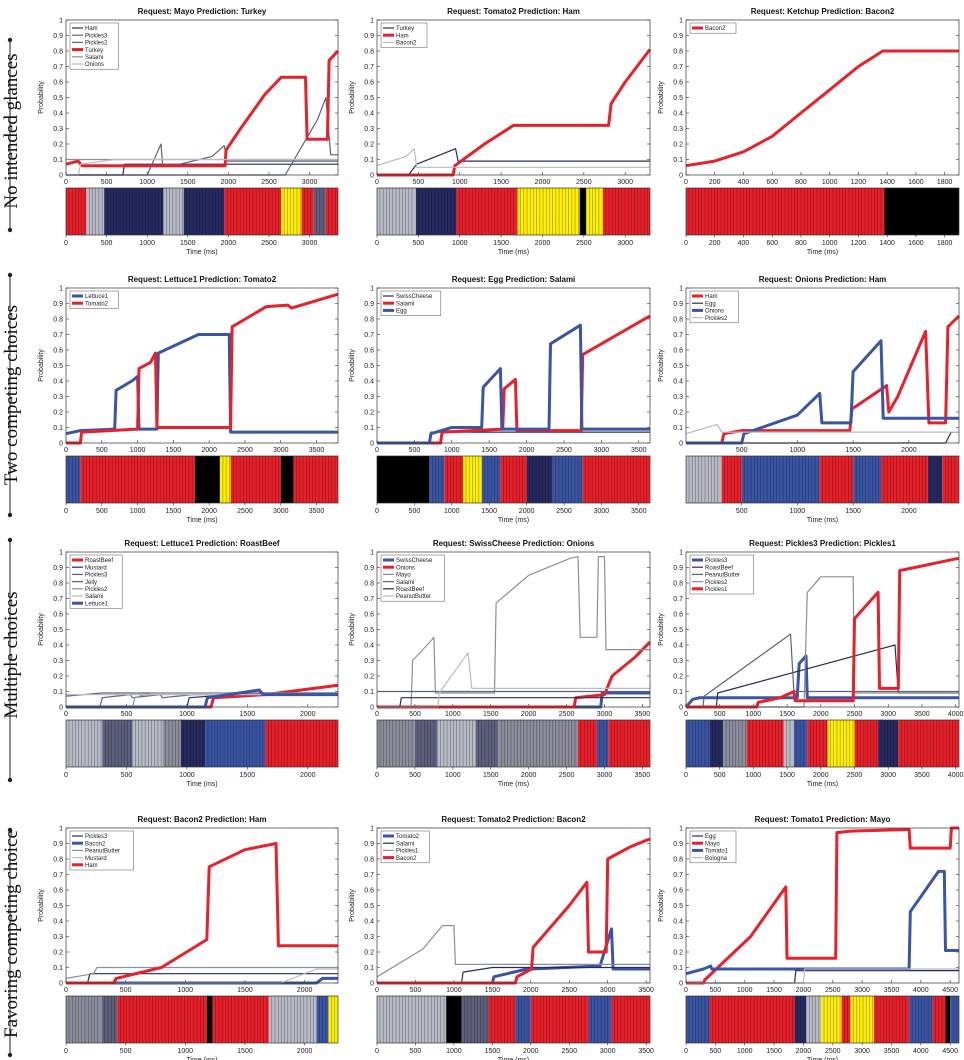 Image resolution: width=964 pixels, height=1060 pixels. What do you see at coordinates (410, 590) in the screenshot?
I see `legend-entry-roastbeef: RoastBeef` at bounding box center [410, 590].